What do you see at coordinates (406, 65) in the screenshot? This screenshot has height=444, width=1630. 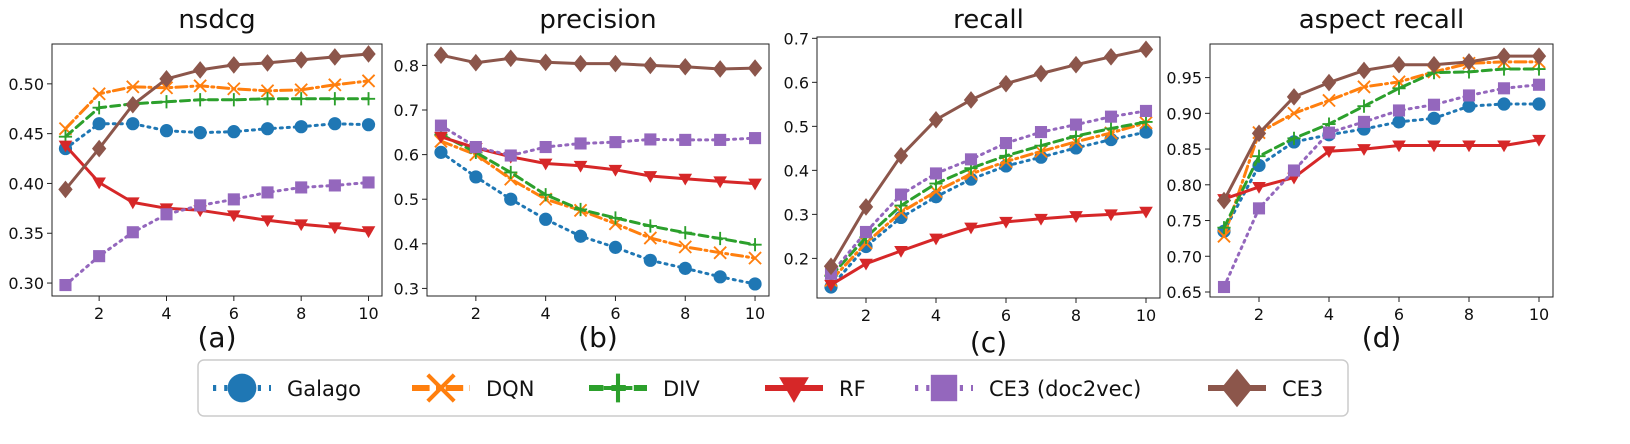 I see `y-tick-label: 0.8` at bounding box center [406, 65].